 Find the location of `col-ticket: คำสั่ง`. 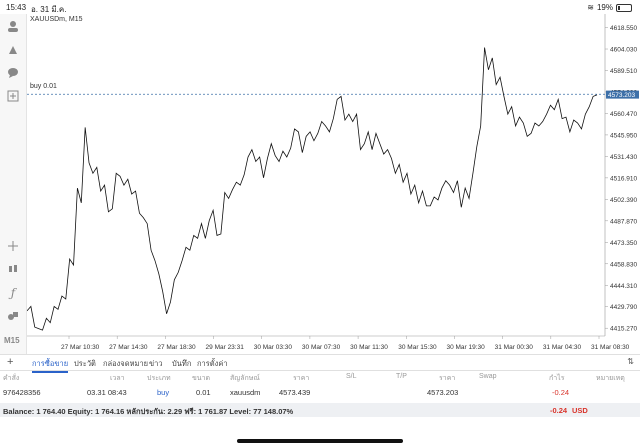

col-ticket: คำสั่ง is located at coordinates (11, 378).